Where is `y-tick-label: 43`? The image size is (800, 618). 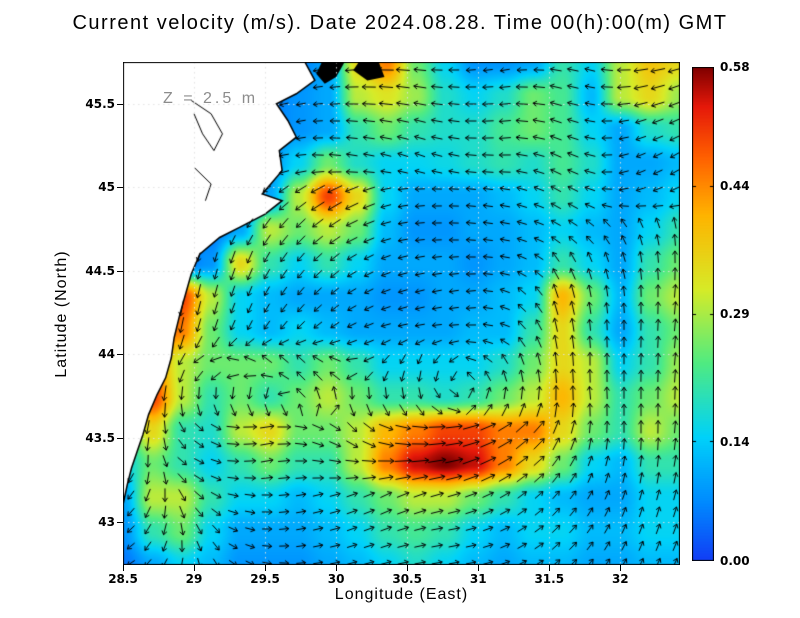
y-tick-label: 43 is located at coordinates (106, 521).